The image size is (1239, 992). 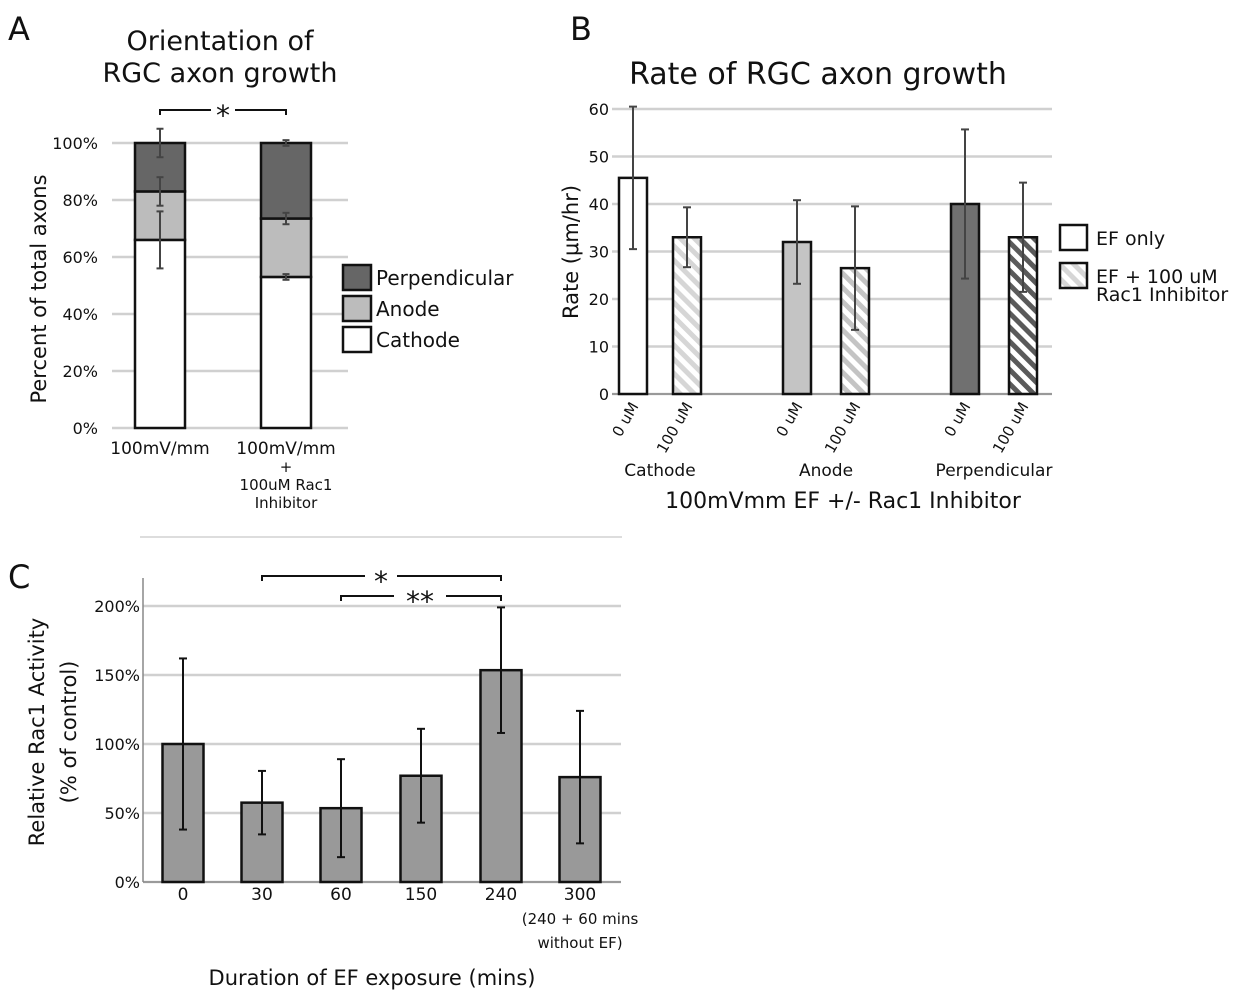 I want to click on legend-label-cathode: Cathode, so click(x=418, y=340).